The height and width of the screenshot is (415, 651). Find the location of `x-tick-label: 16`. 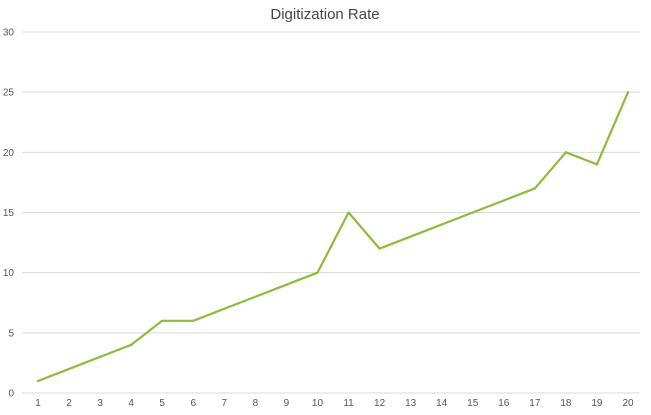

x-tick-label: 16 is located at coordinates (504, 403).